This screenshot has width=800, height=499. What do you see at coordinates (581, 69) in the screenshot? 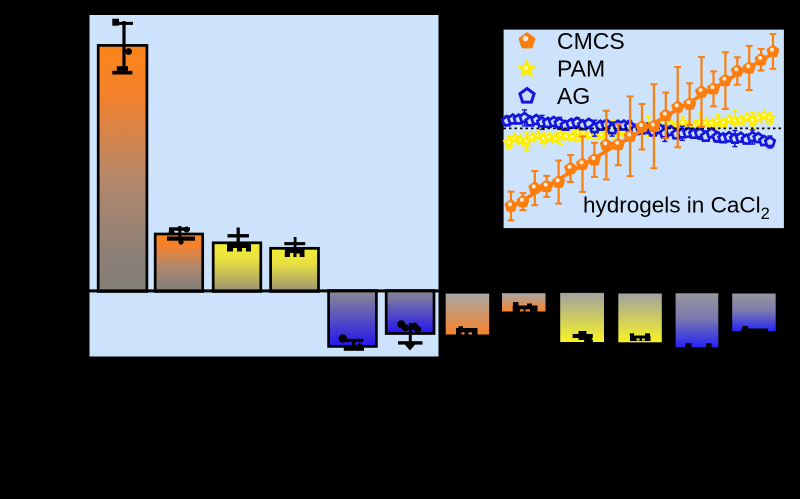
I see `svg-text: PAM` at bounding box center [581, 69].